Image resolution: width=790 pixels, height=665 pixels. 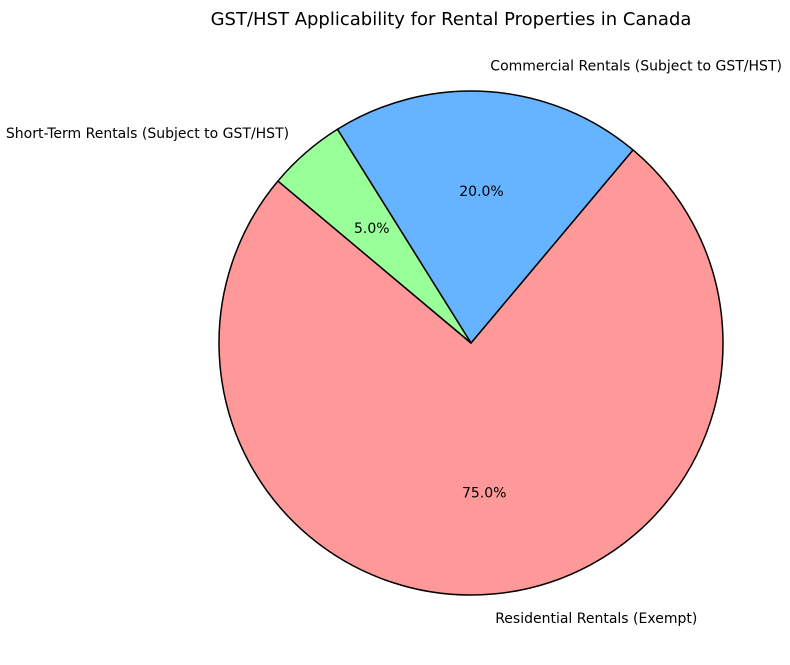 I want to click on slice-label: Commercial Rentals (Subject to GST/HST), so click(x=636, y=67).